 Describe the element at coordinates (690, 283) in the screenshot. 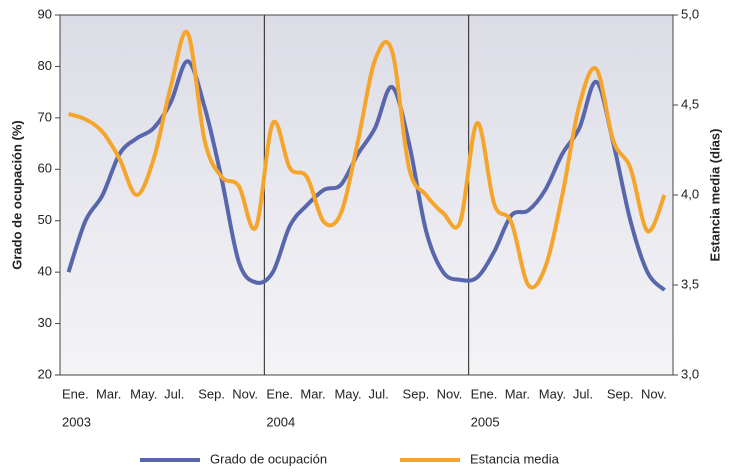

I see `y2-tick-label: 3,5` at that location.